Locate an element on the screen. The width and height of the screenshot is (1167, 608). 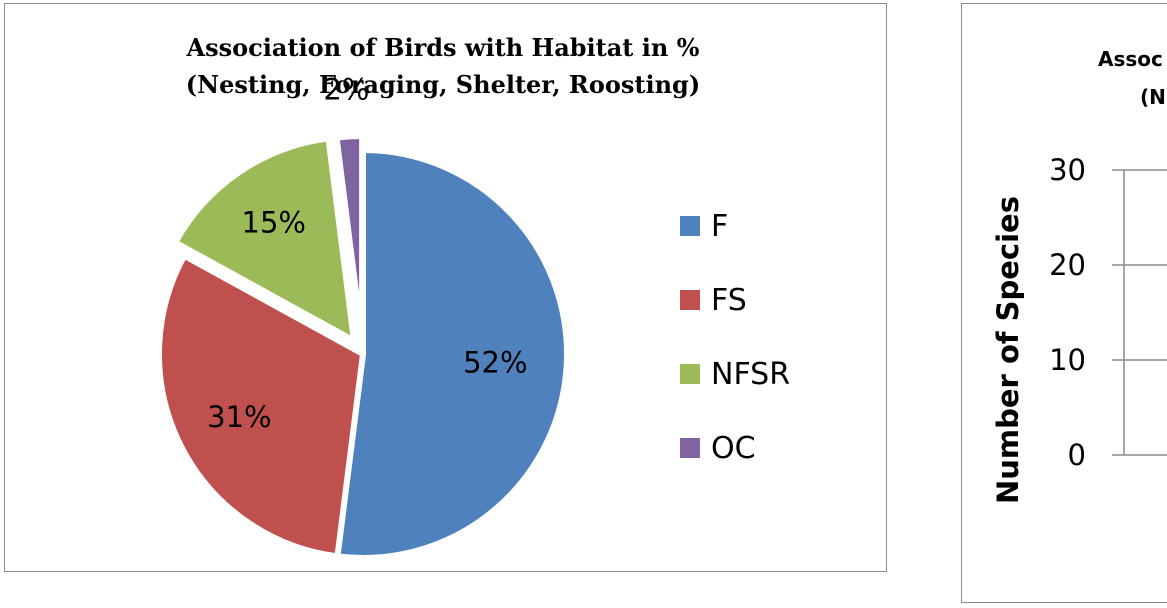
gridlines is located at coordinates (1139, 312).